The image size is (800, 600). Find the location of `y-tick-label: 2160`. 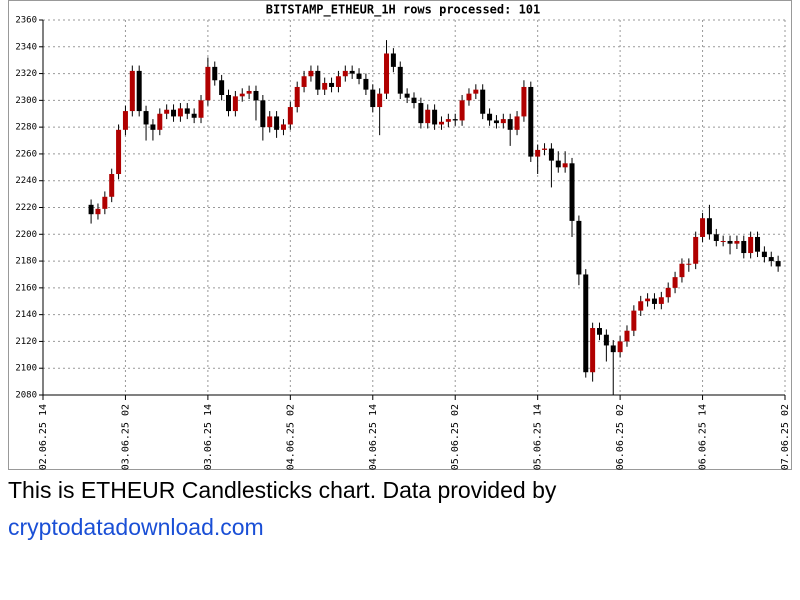

y-tick-label: 2160 is located at coordinates (26, 288).